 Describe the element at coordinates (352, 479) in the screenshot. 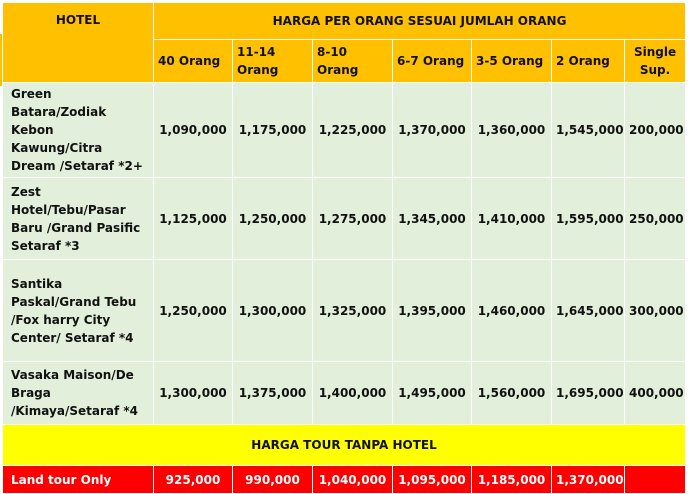

I see `land-tour-price-cell: 1,040,000` at that location.